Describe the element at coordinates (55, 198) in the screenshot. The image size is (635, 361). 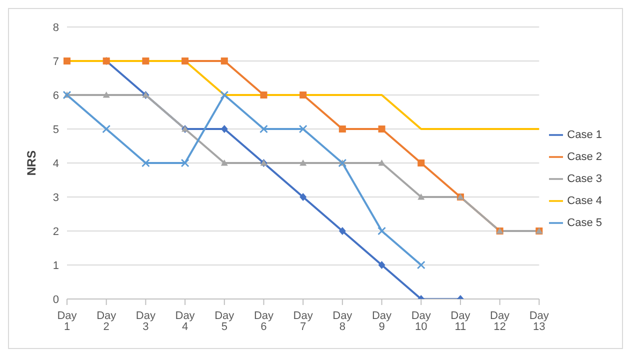
I see `y-tick-label: 3` at that location.